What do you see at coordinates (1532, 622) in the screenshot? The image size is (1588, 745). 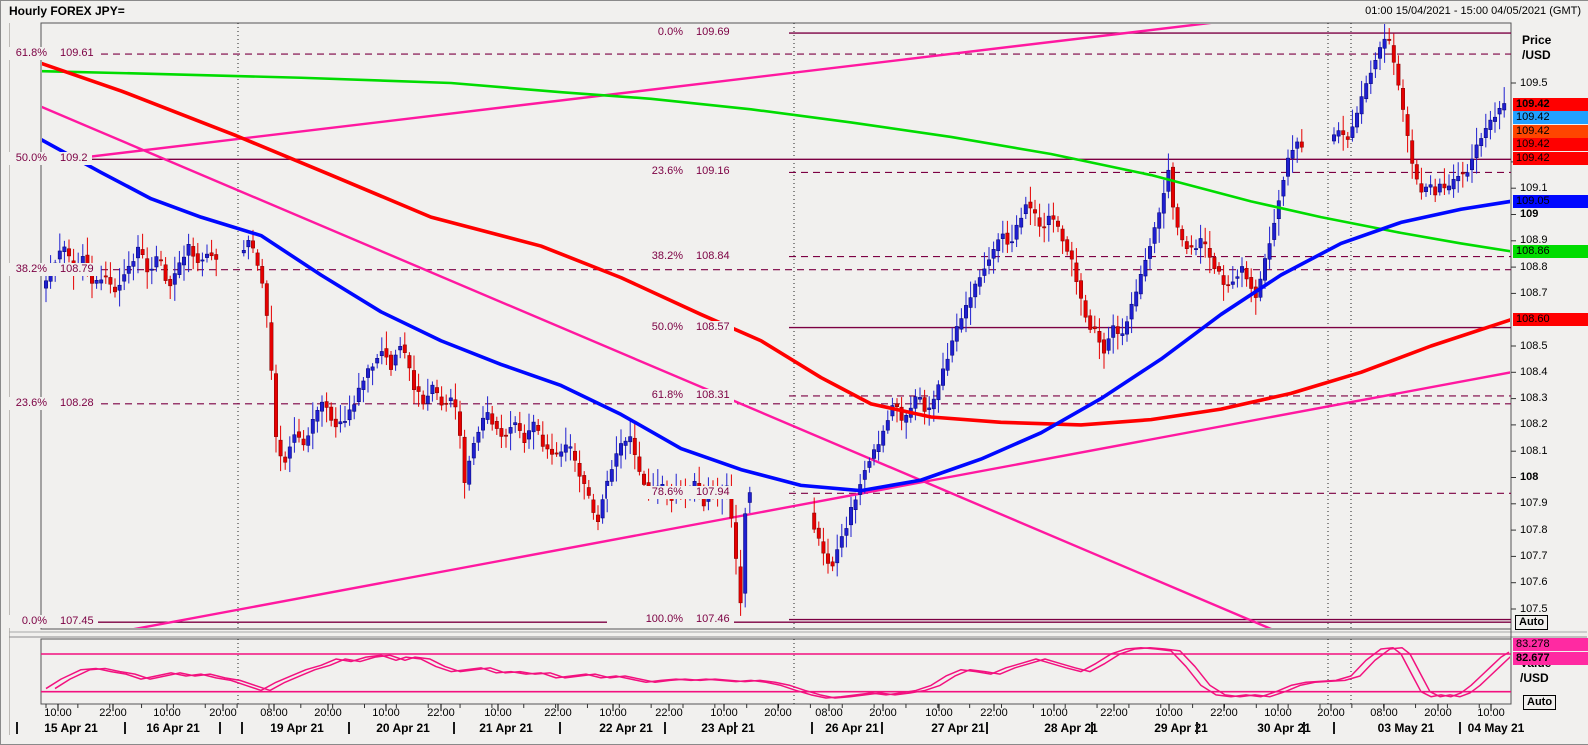 I see `price-axis-auto-button: Auto` at bounding box center [1532, 622].